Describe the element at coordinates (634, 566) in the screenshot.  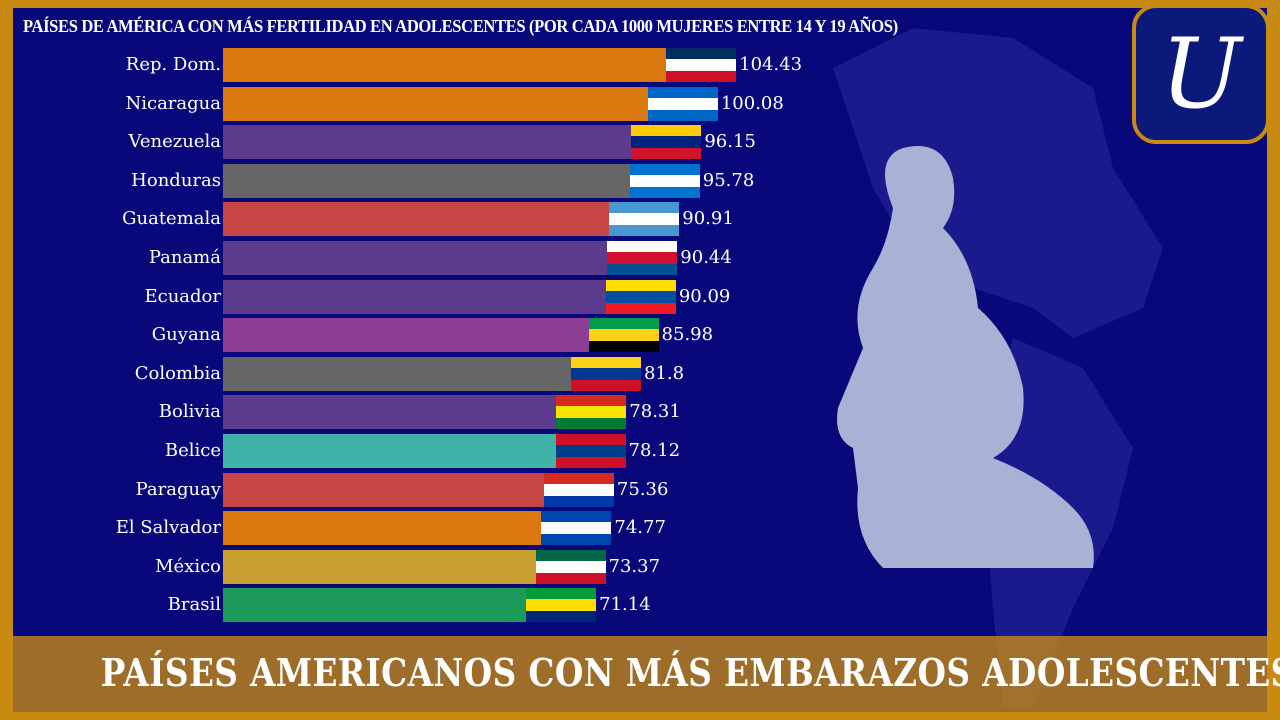
I see `value-label: 73.37` at that location.